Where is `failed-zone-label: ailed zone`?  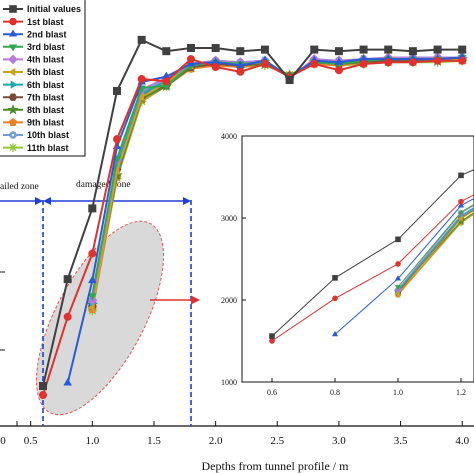 failed-zone-label: ailed zone is located at coordinates (19, 187).